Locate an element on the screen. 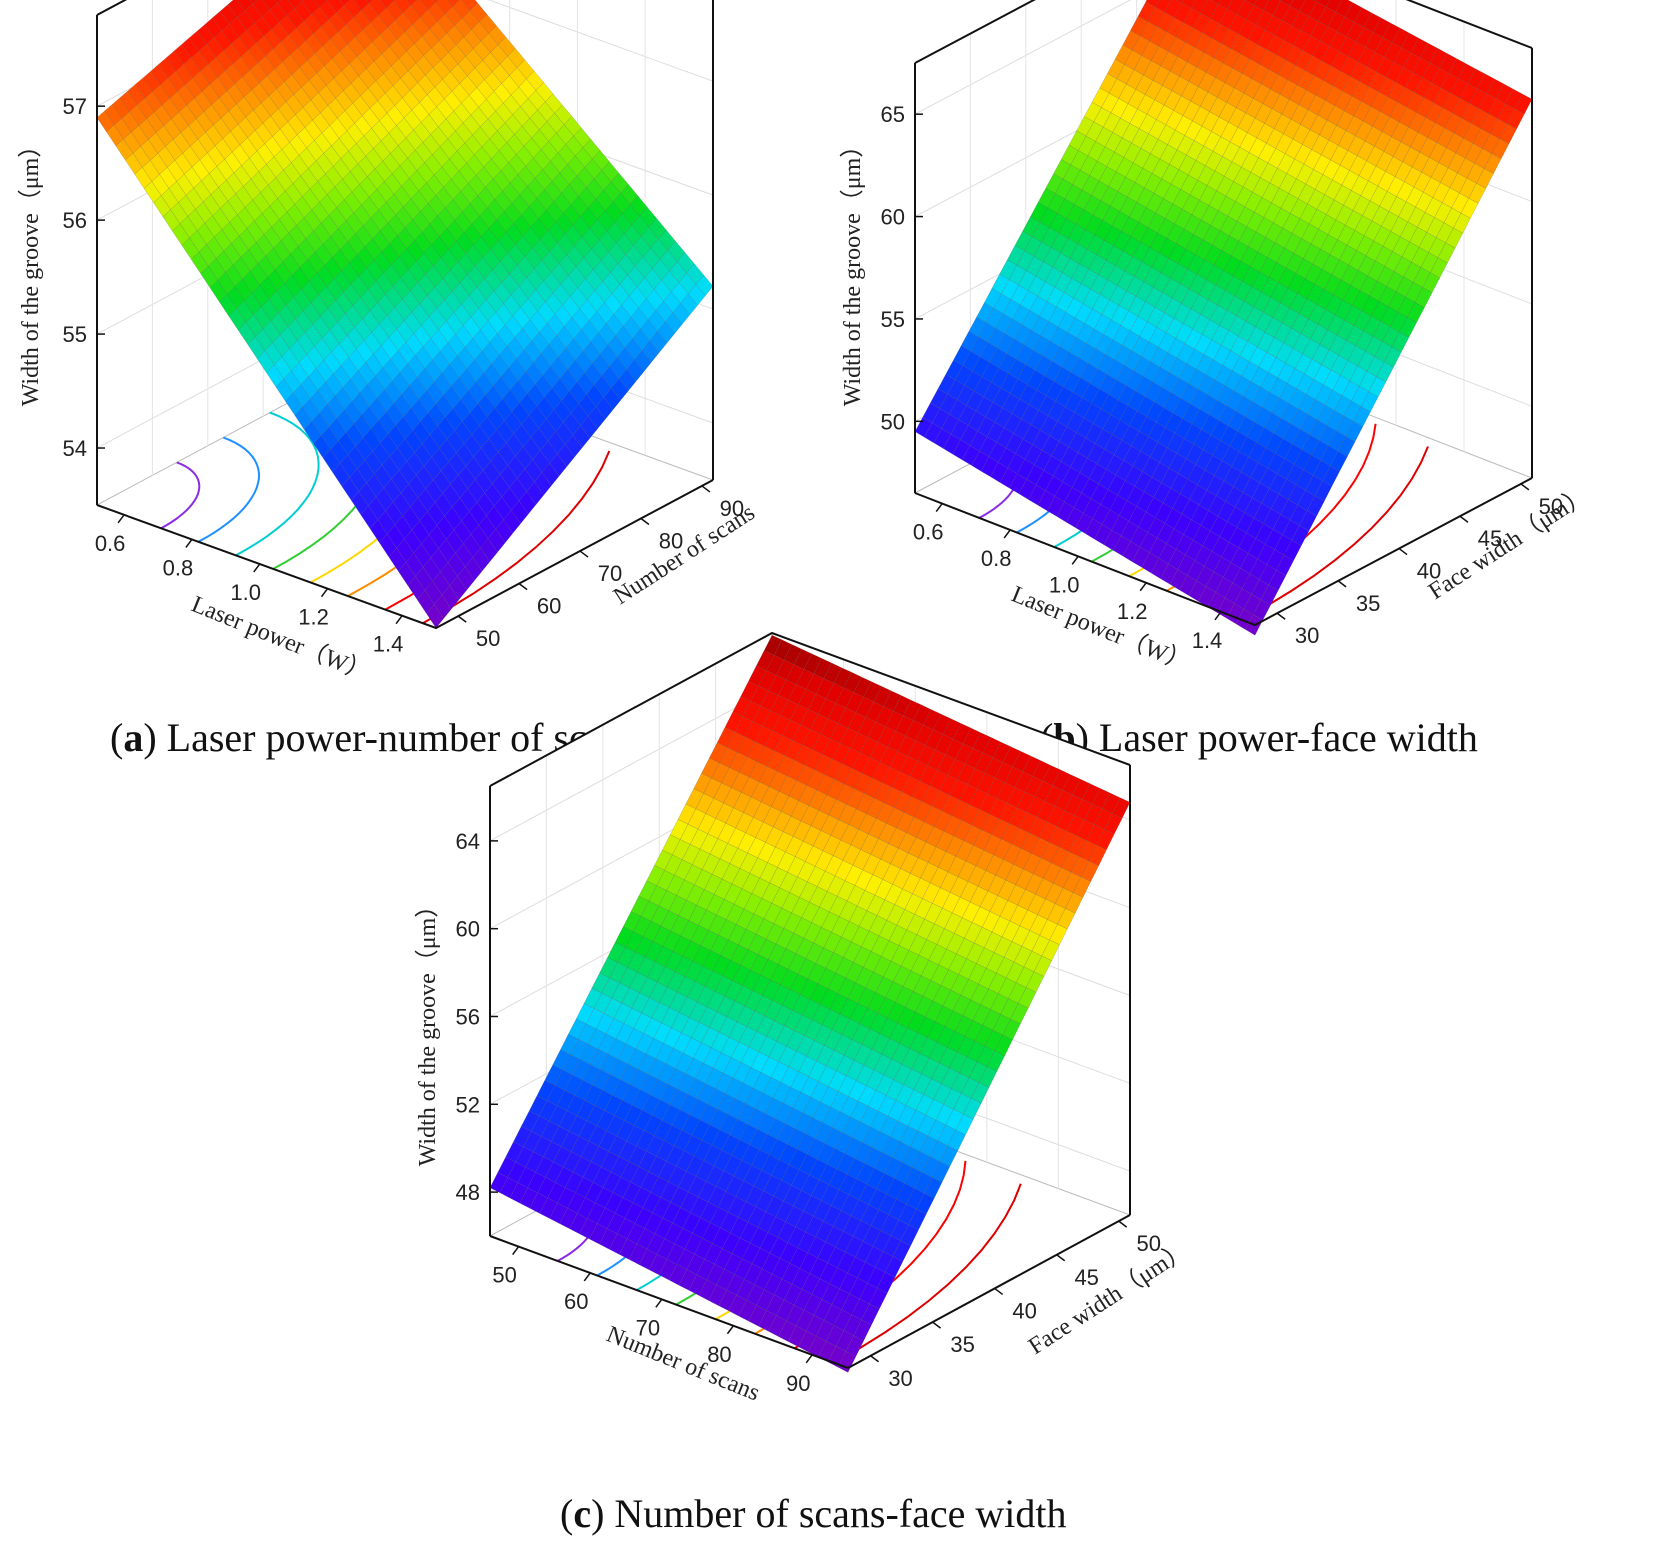 Image resolution: width=1676 pixels, height=1560 pixels. caption-c-text: Number of scans-face width is located at coordinates (840, 1513).